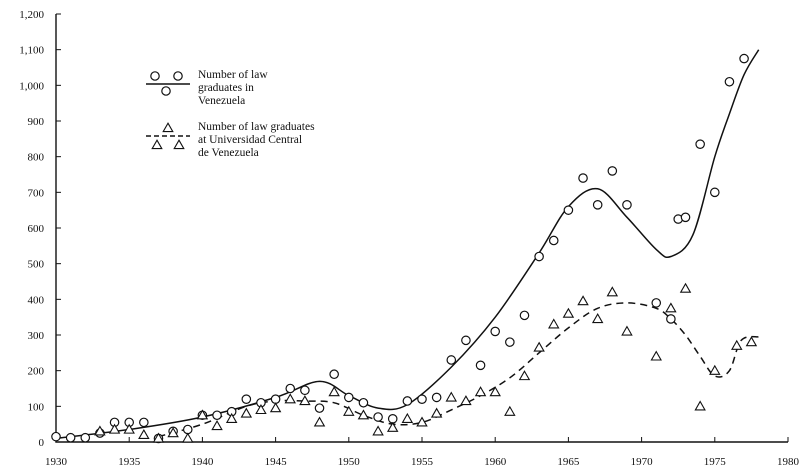  Describe the element at coordinates (36, 193) in the screenshot. I see `y-tick-label: 700` at that location.